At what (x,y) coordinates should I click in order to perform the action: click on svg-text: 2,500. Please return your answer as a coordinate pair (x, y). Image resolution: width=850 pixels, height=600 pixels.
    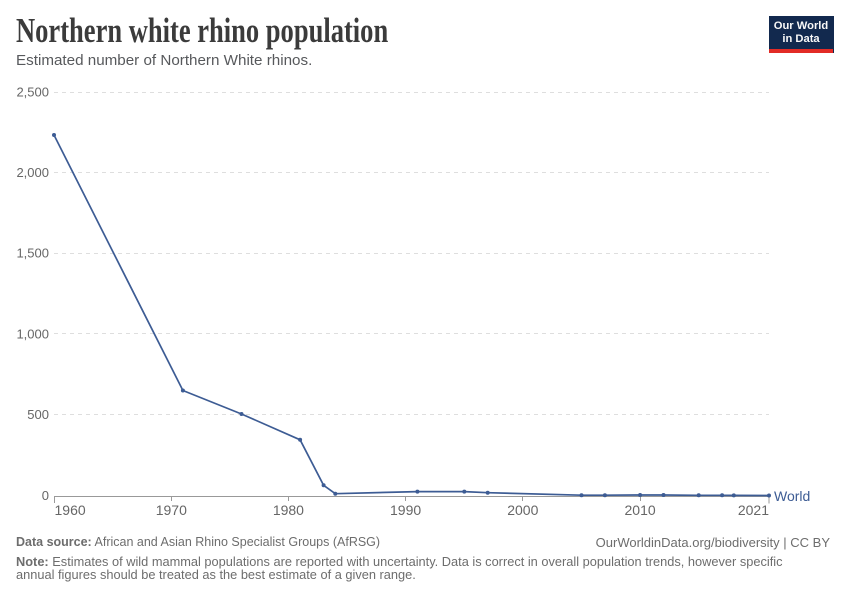
    Looking at the image, I should click on (32, 92).